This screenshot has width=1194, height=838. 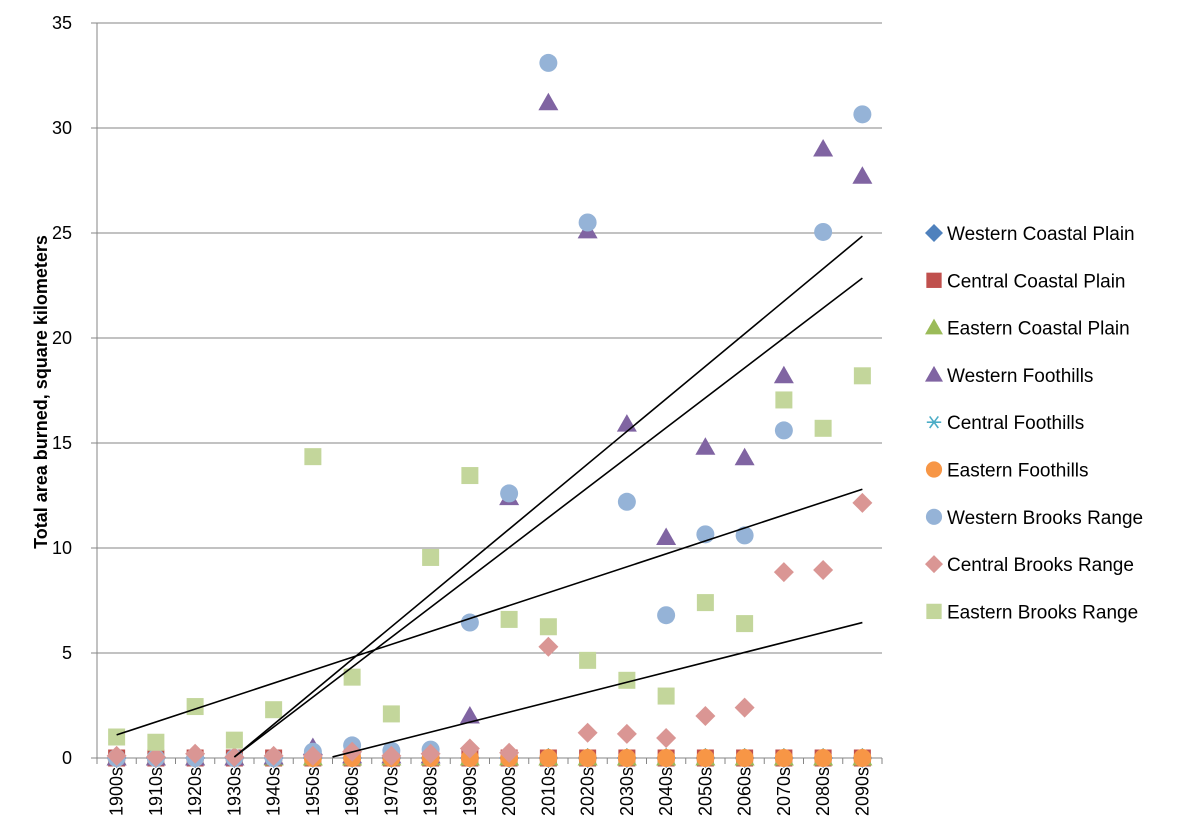 I want to click on legend-label-eastern-foothills: Eastern Foothills, so click(x=1018, y=471).